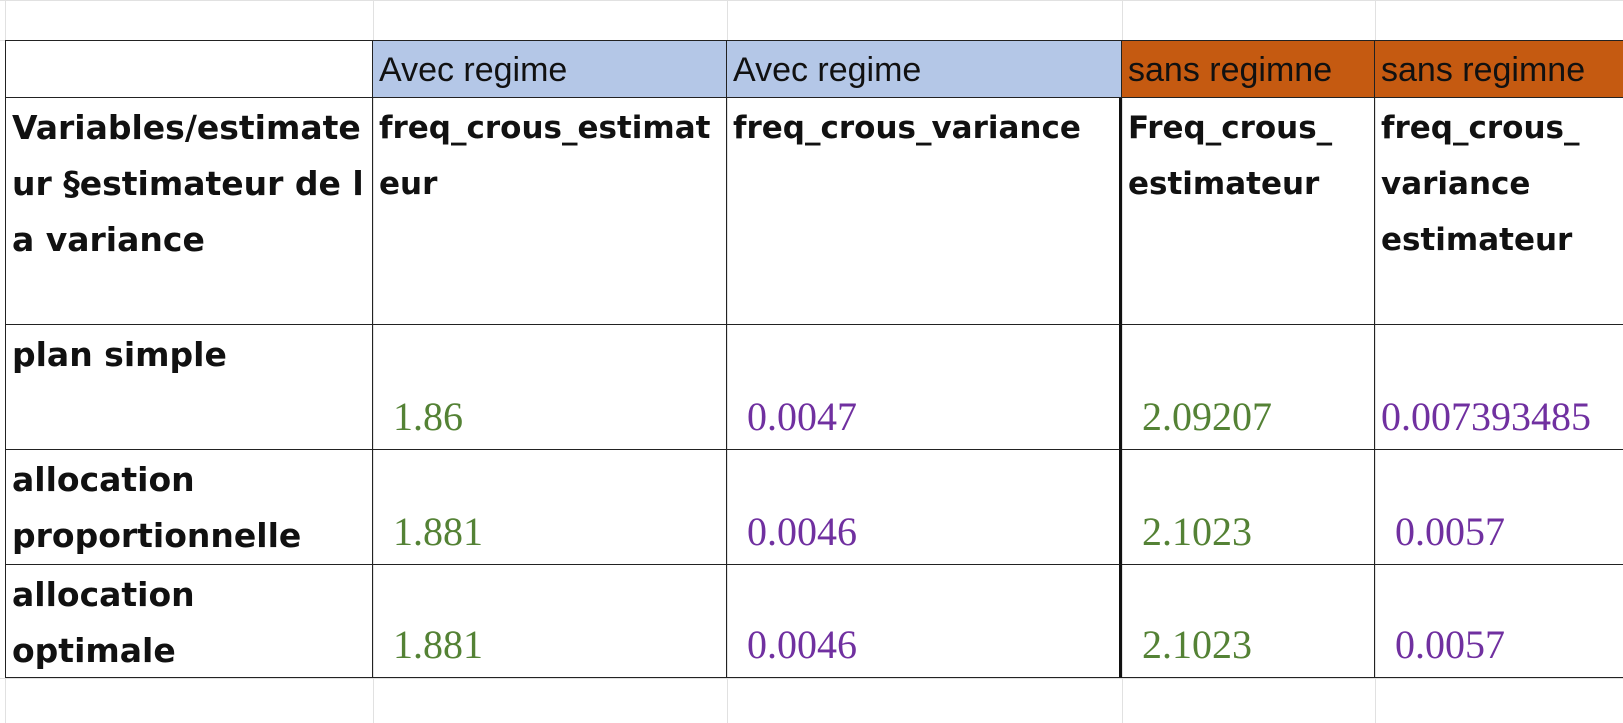 Image resolution: width=1623 pixels, height=723 pixels. What do you see at coordinates (1248, 211) in the screenshot?
I see `column-header: Freq_crous_ estimateur` at bounding box center [1248, 211].